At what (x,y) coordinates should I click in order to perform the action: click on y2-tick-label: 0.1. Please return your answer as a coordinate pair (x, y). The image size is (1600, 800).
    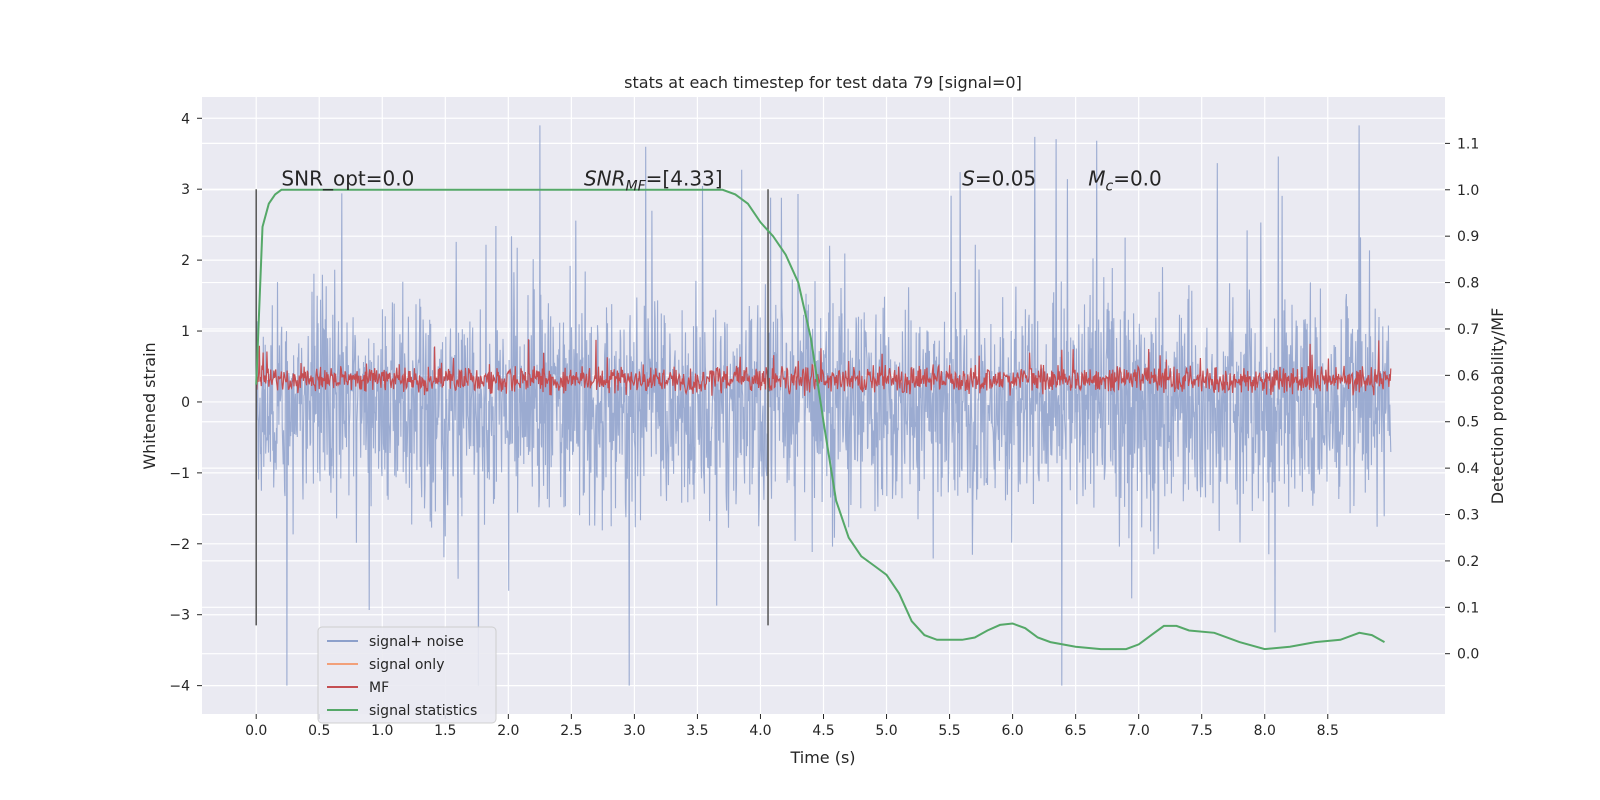
    Looking at the image, I should click on (1468, 608).